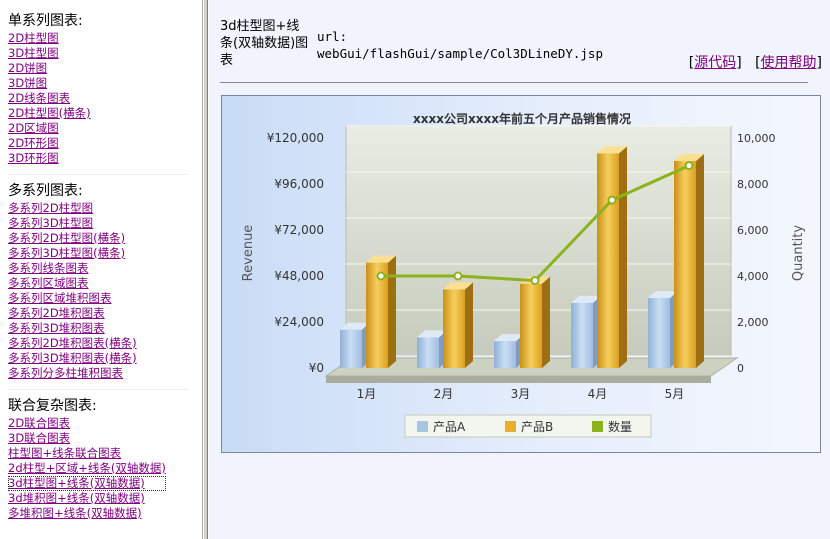  What do you see at coordinates (715, 63) in the screenshot?
I see `source-code-link: 源代码` at bounding box center [715, 63].